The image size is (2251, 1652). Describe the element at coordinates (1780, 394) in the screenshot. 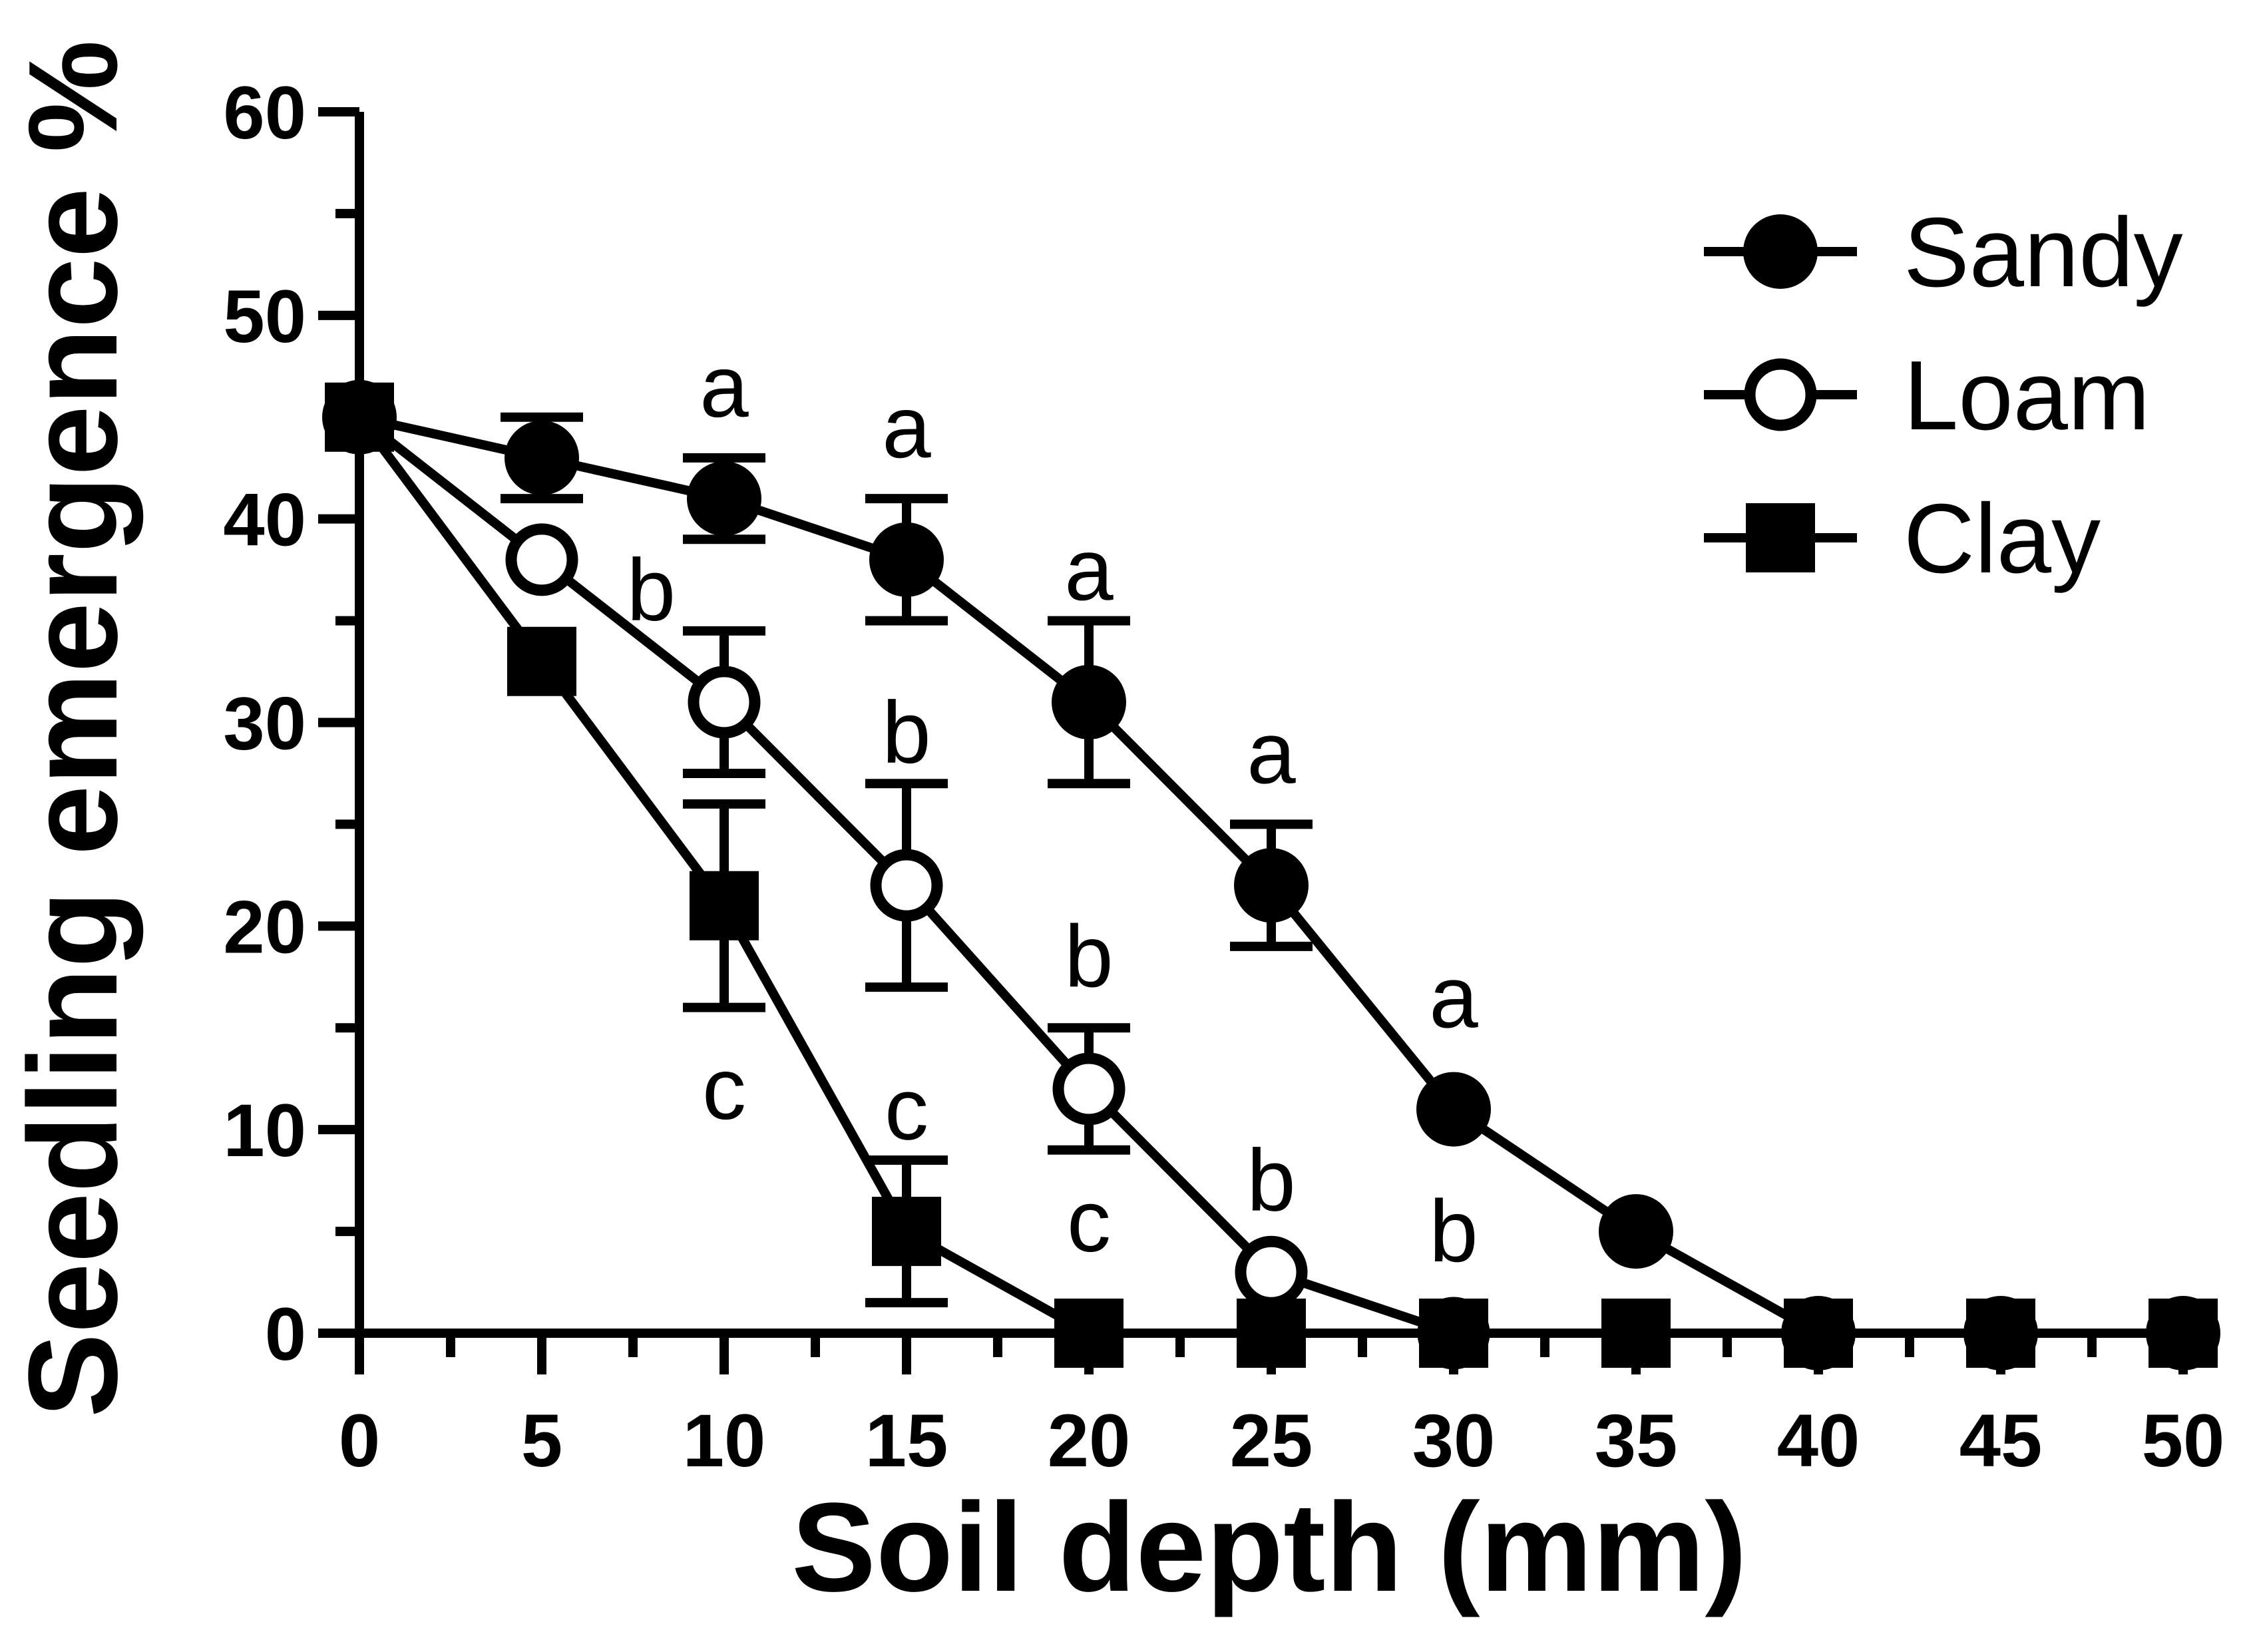

I see `loam-legend-marker` at that location.